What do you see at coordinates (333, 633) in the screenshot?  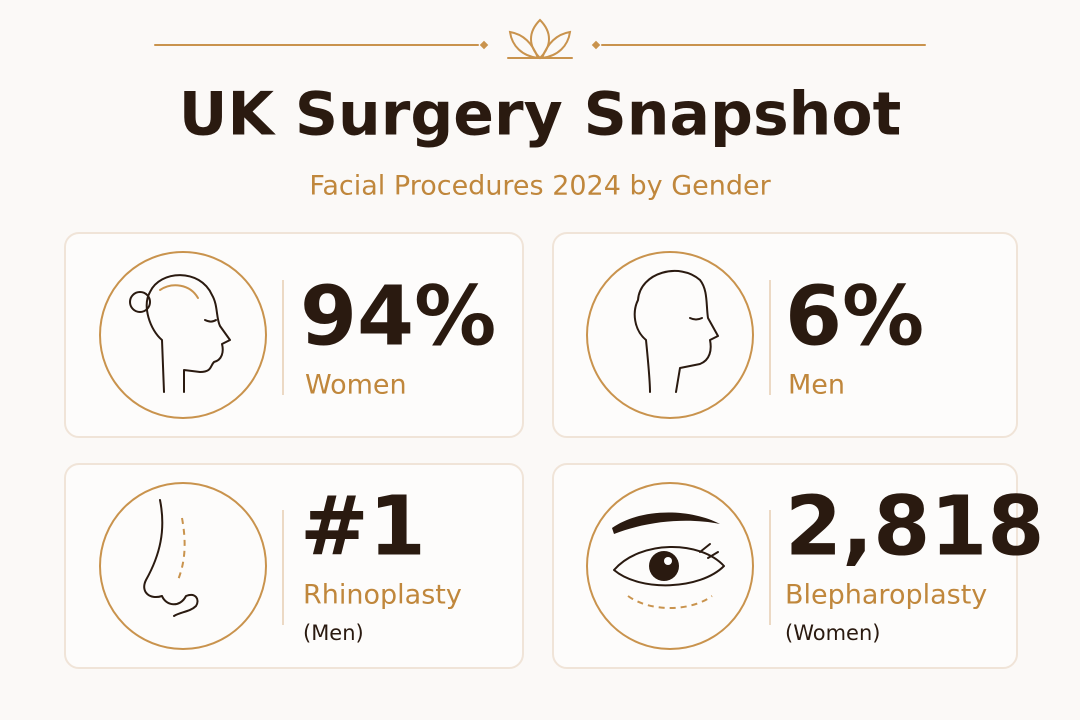 I see `note: (Men)` at bounding box center [333, 633].